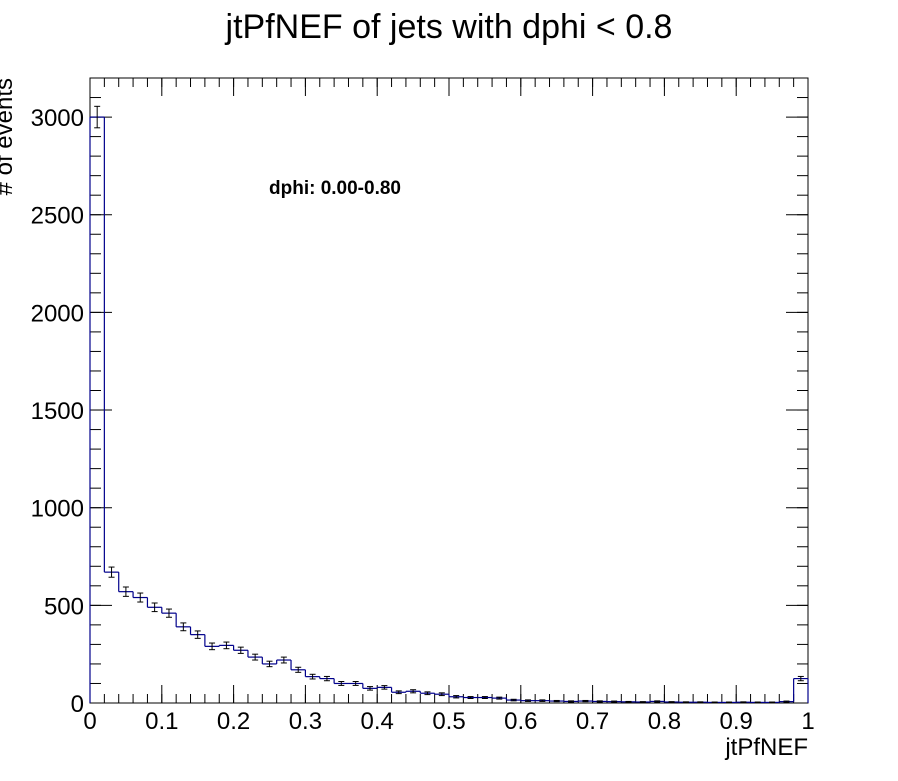  Describe the element at coordinates (766, 747) in the screenshot. I see `x-axis-label: jtPfNEF` at that location.